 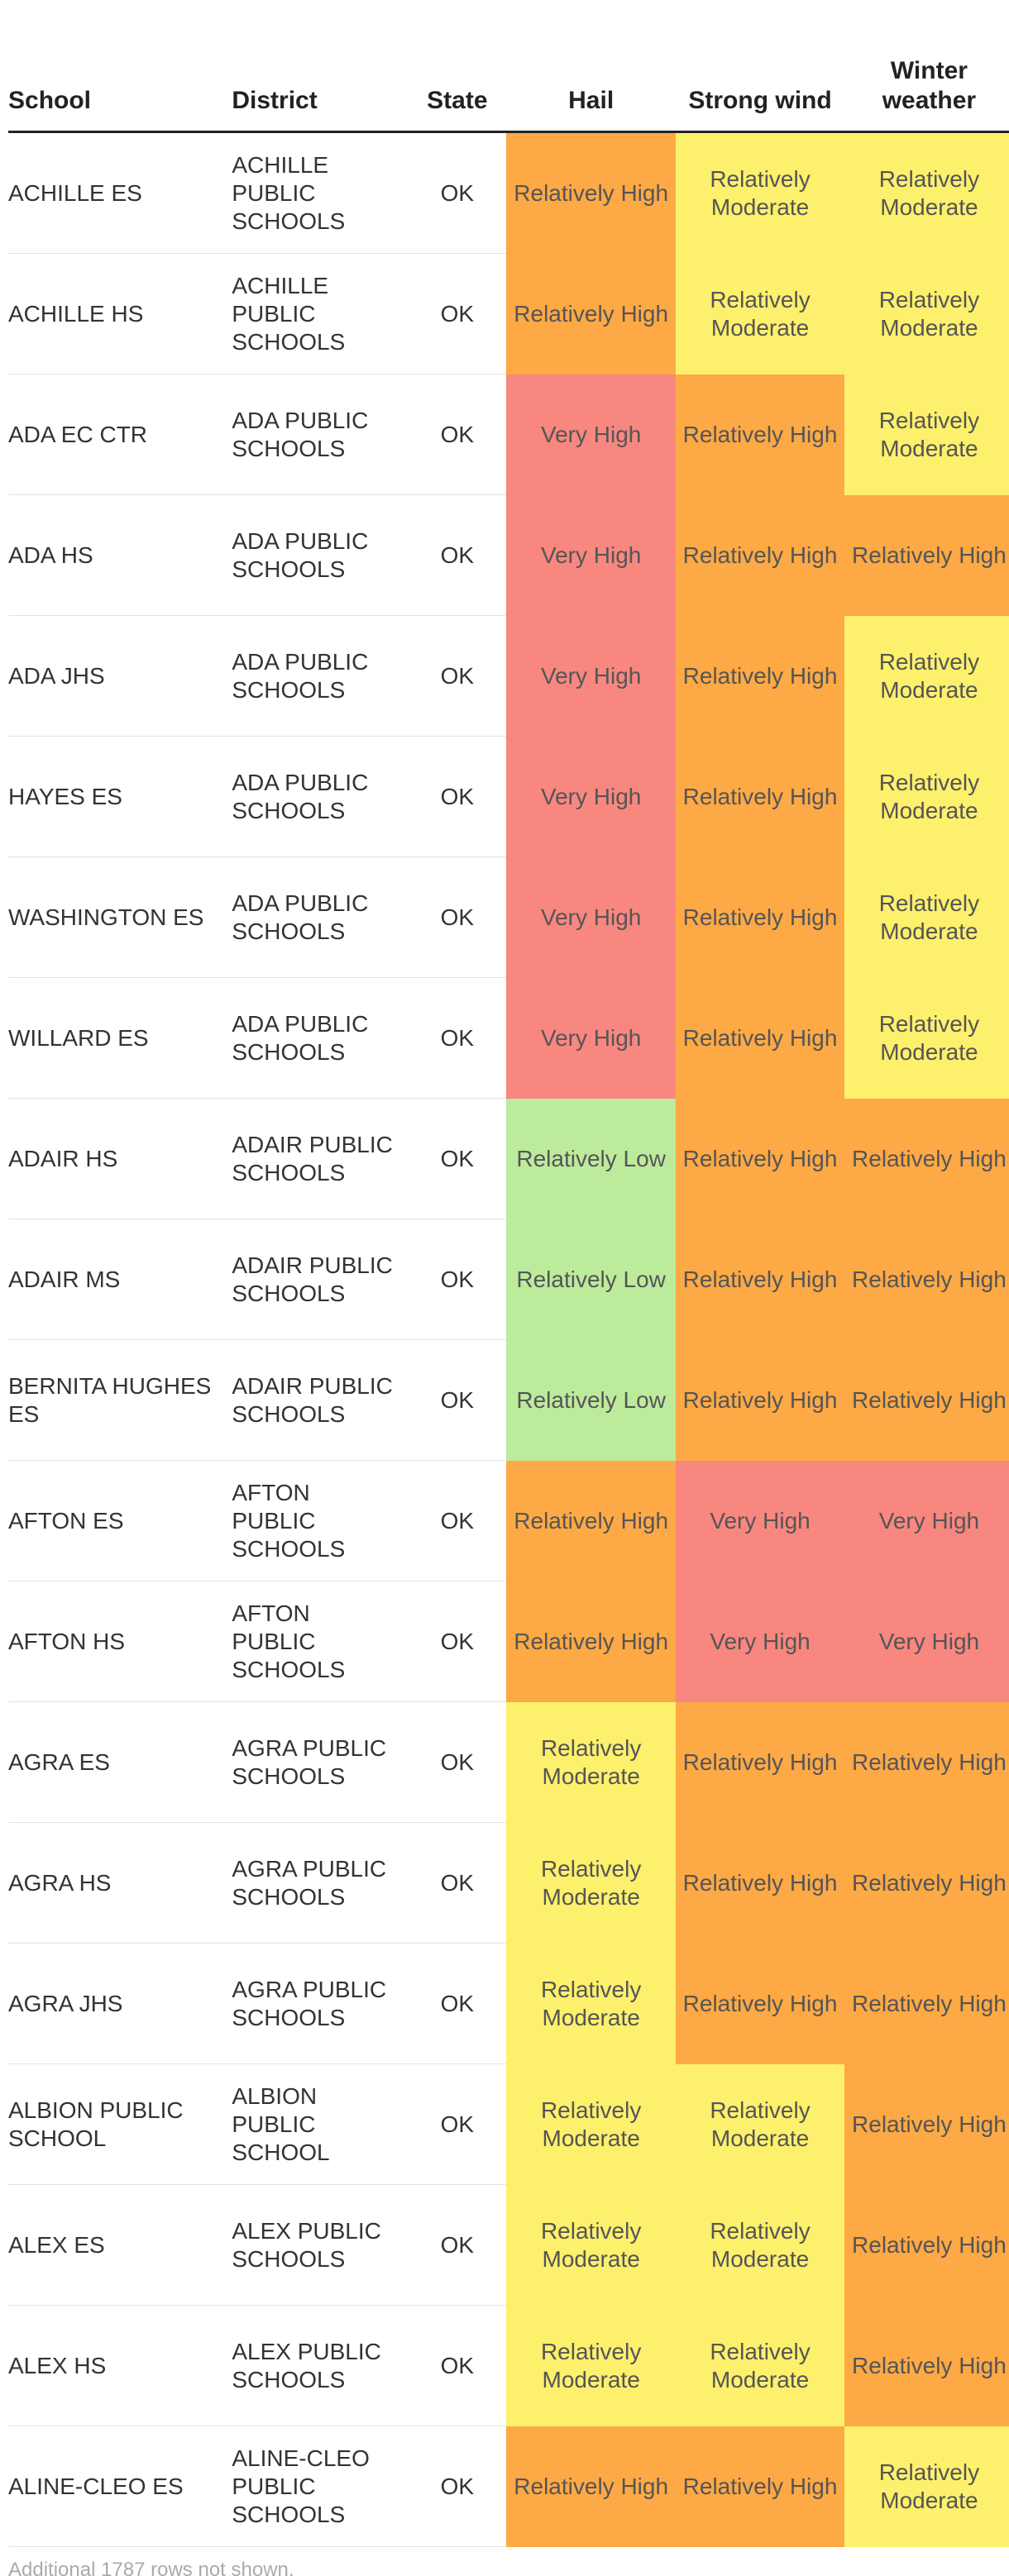 I want to click on school-cell: BERNITA HUGHES ES, so click(x=120, y=1400).